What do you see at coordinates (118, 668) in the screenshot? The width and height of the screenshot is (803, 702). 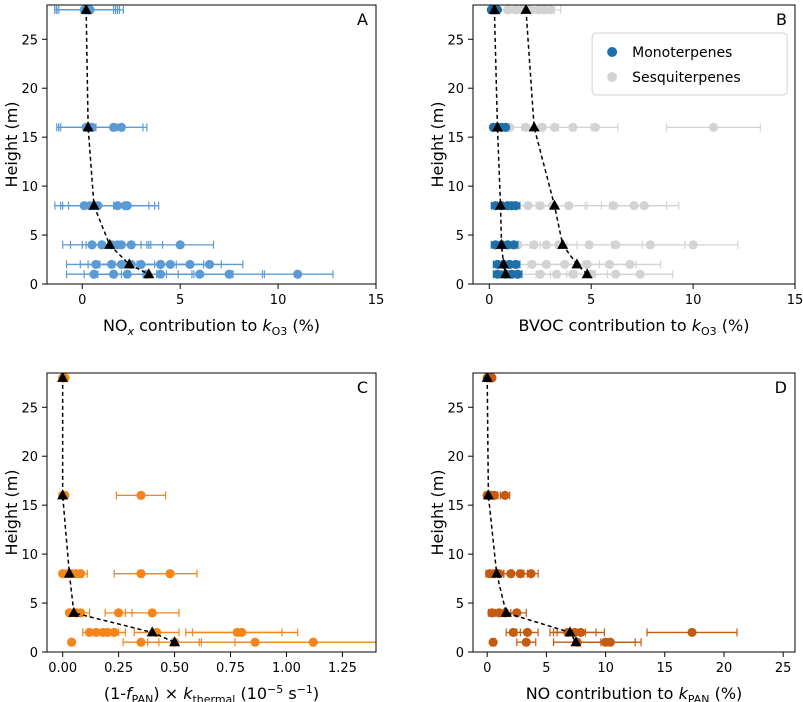 I see `x-tick-label: 0.25` at bounding box center [118, 668].